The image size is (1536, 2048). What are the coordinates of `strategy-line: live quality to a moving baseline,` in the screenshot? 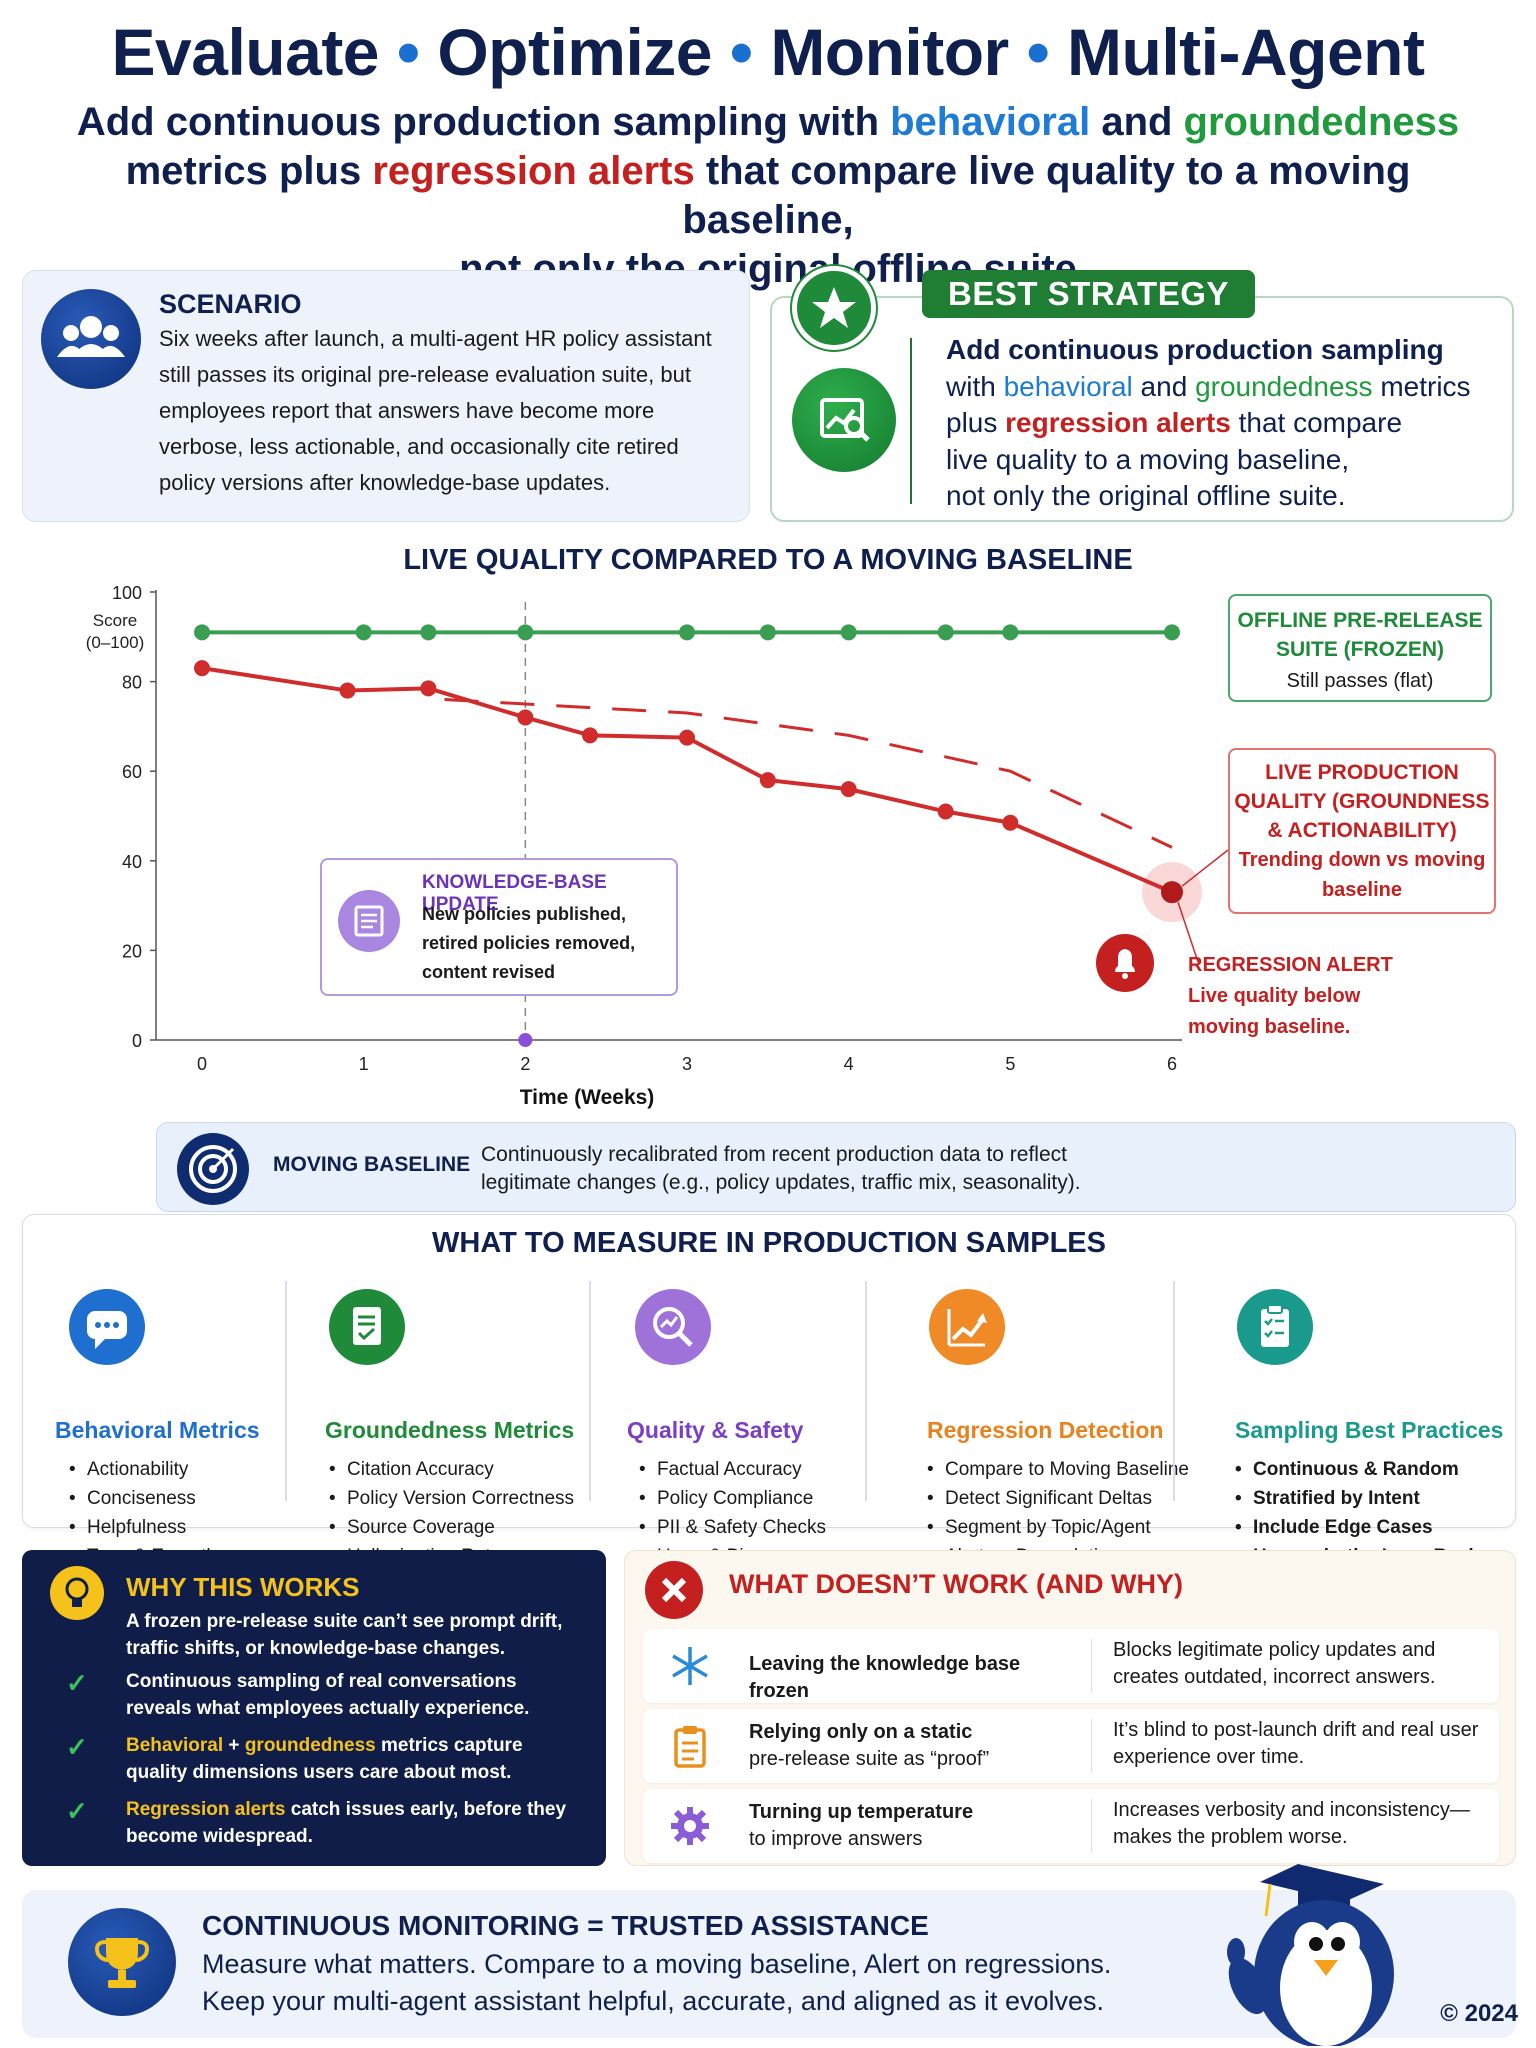 It's located at (1148, 459).